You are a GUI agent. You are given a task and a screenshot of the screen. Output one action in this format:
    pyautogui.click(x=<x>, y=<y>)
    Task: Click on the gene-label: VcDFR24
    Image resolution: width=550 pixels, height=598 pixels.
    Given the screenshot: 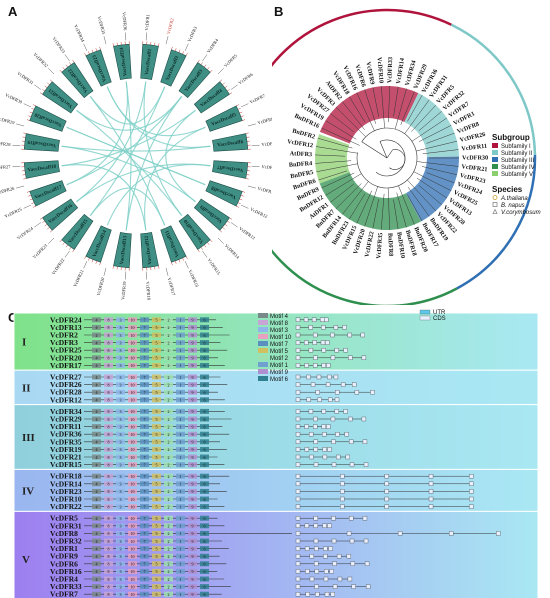 What is the action you would take?
    pyautogui.click(x=25, y=232)
    